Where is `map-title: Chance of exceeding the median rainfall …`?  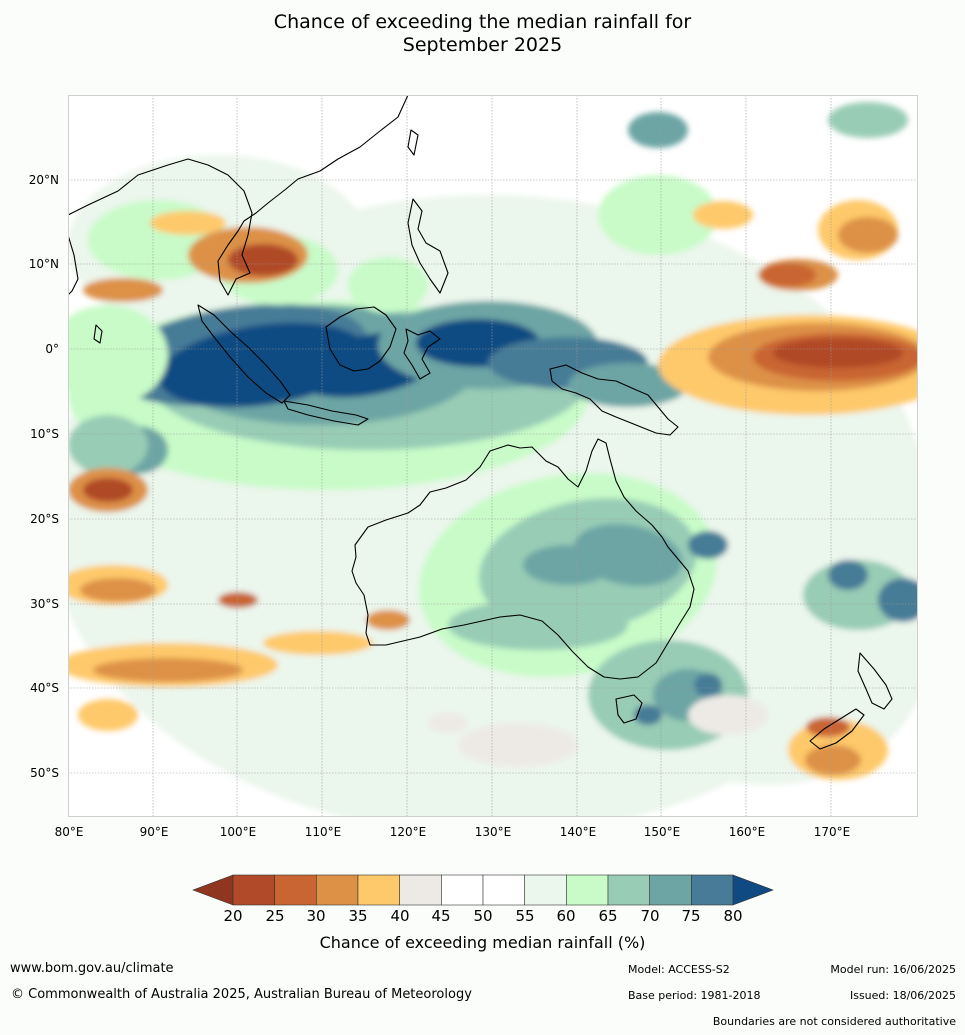
map-title: Chance of exceeding the median rainfall … is located at coordinates (482, 34).